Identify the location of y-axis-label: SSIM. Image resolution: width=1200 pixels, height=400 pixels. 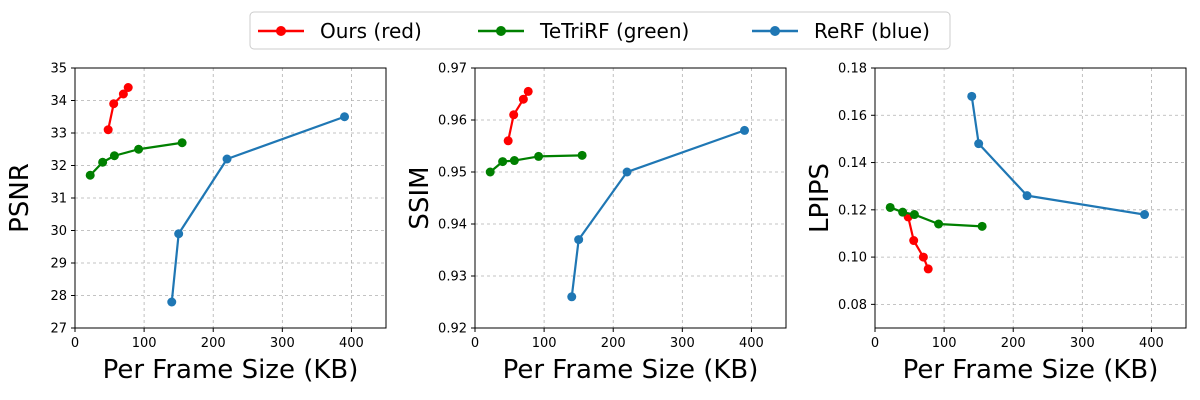
(420, 197).